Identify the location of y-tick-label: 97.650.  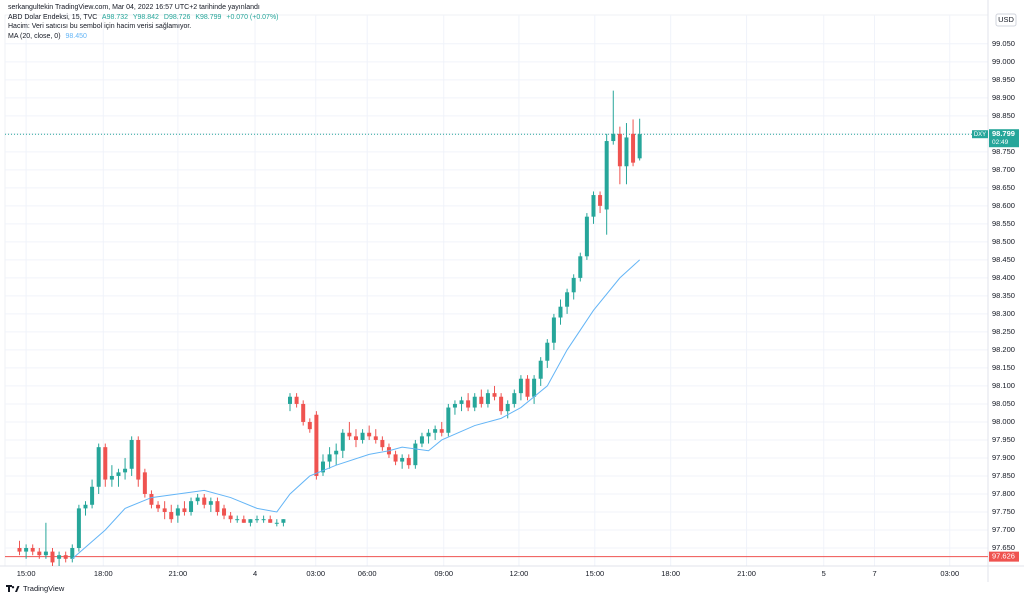
(1003, 547).